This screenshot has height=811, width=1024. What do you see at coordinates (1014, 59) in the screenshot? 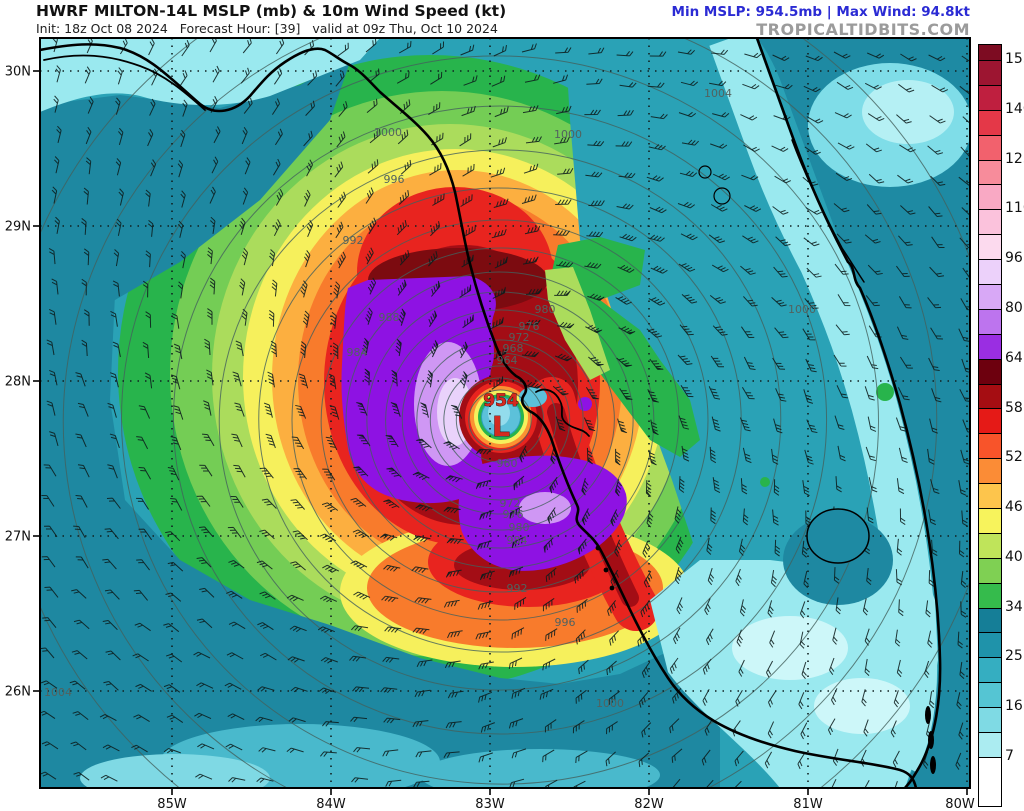
I see `colorbar-tick-label: 155` at bounding box center [1014, 59].